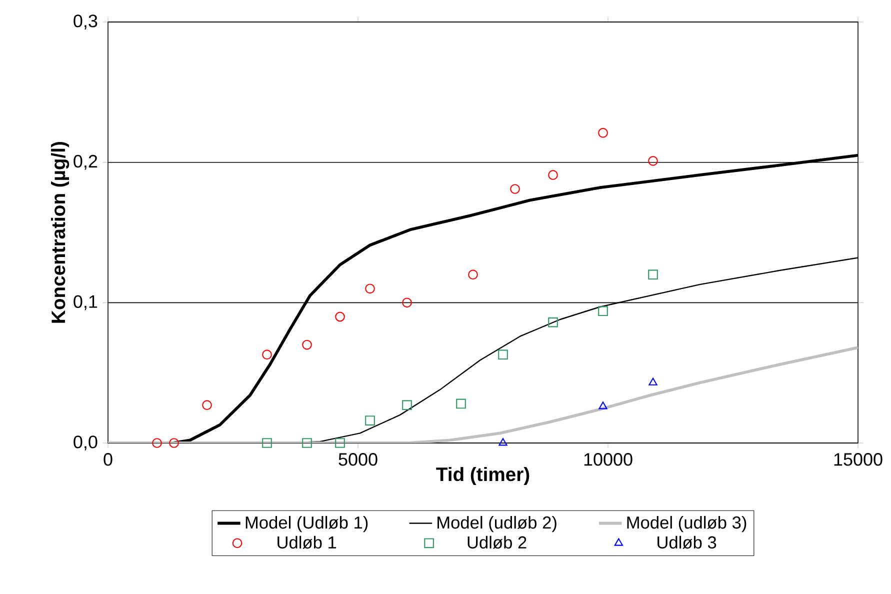 This screenshot has width=891, height=594. I want to click on x-tick-label: 10000, so click(608, 459).